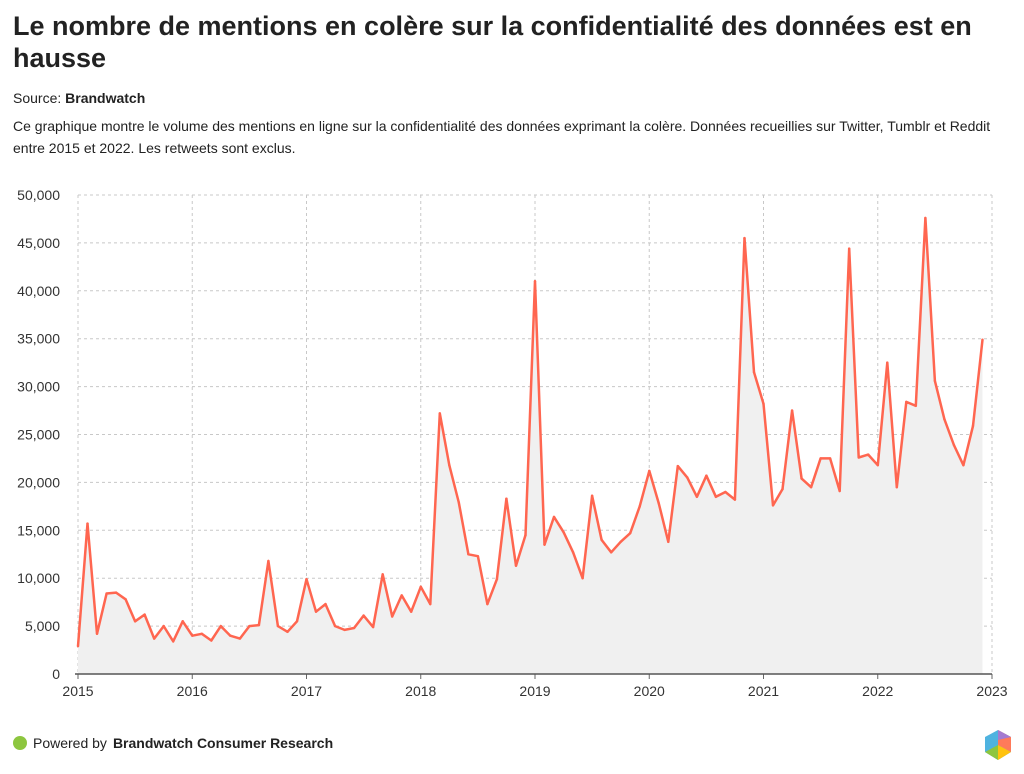  I want to click on y-tick-label: 0, so click(56, 674).